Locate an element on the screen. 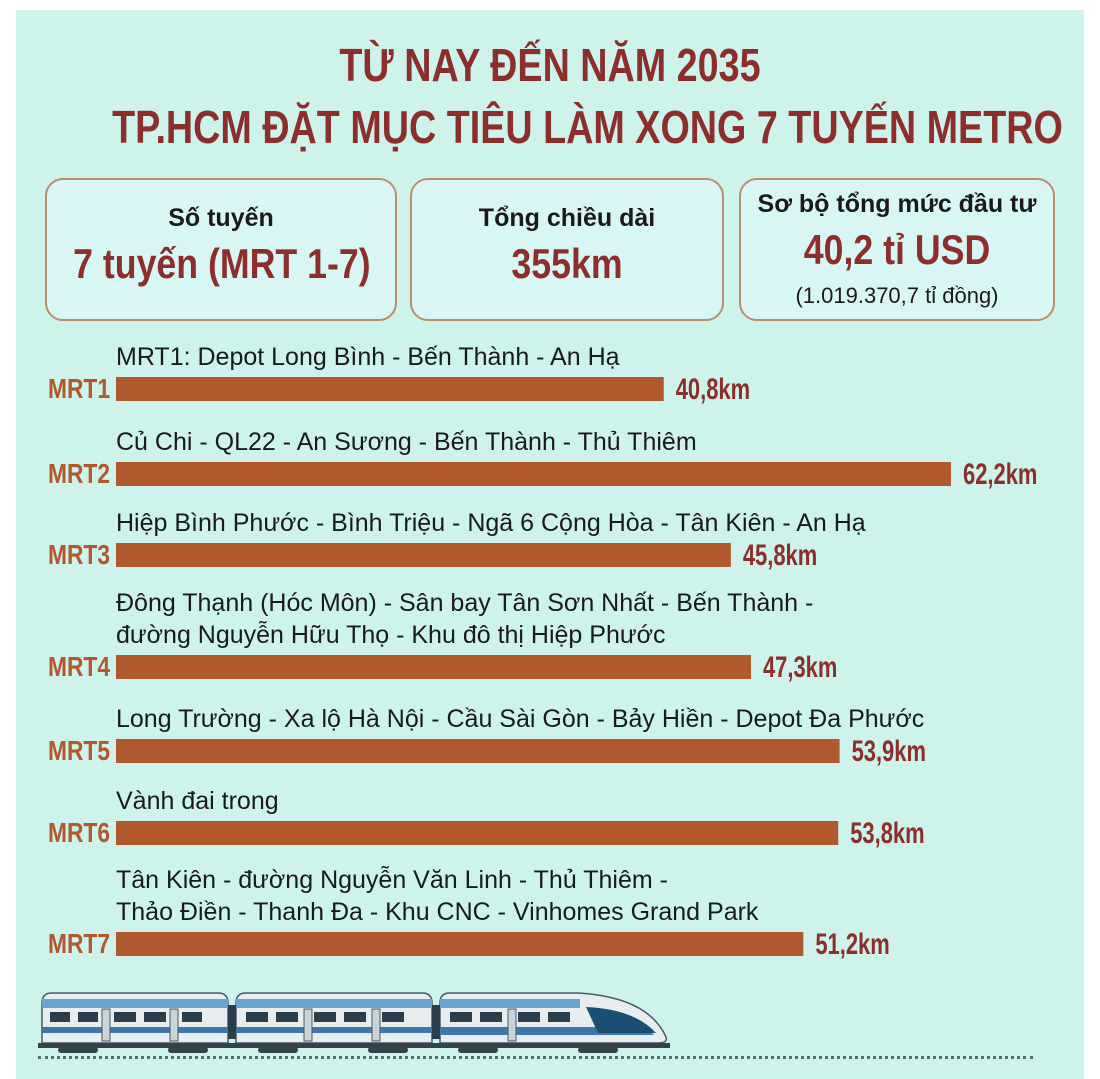 The width and height of the screenshot is (1100, 1079). mrt7-value-label: 51,2km is located at coordinates (852, 944).